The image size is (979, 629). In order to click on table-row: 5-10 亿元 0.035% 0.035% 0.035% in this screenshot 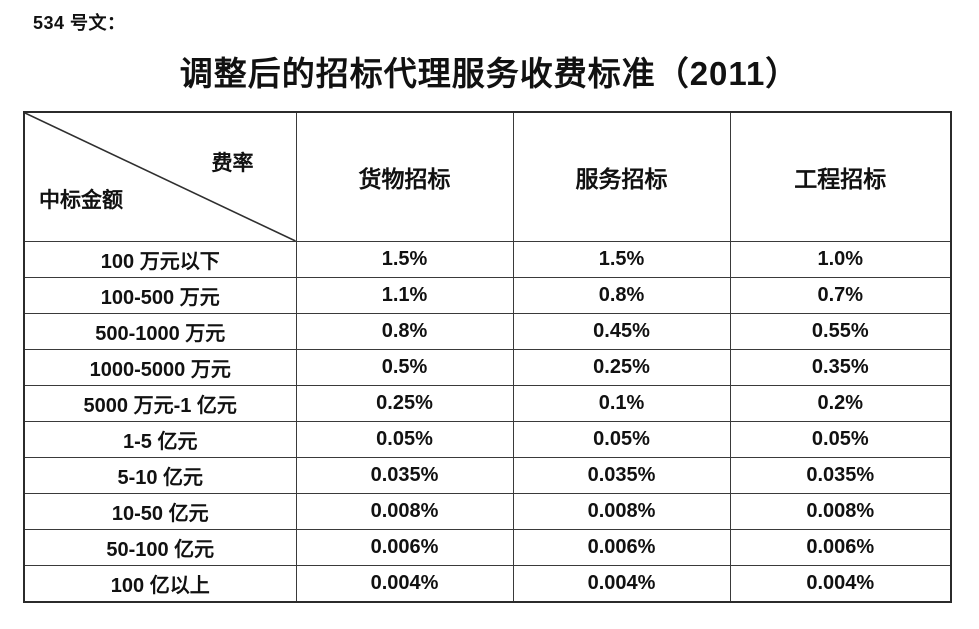, I will do `click(487, 475)`.